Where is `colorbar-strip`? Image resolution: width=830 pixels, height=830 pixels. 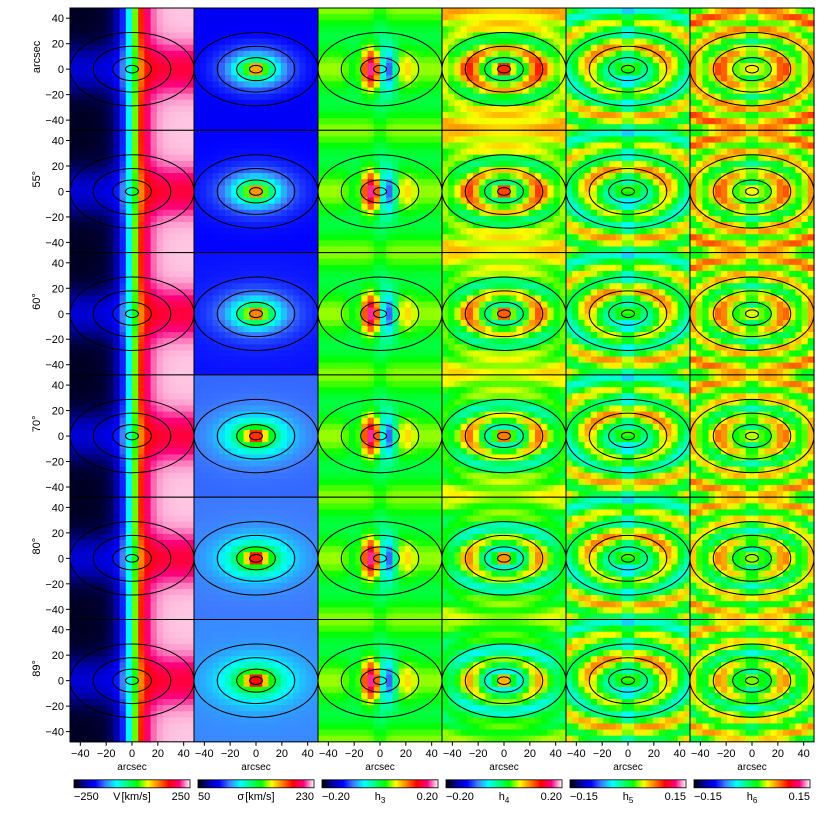 colorbar-strip is located at coordinates (380, 784).